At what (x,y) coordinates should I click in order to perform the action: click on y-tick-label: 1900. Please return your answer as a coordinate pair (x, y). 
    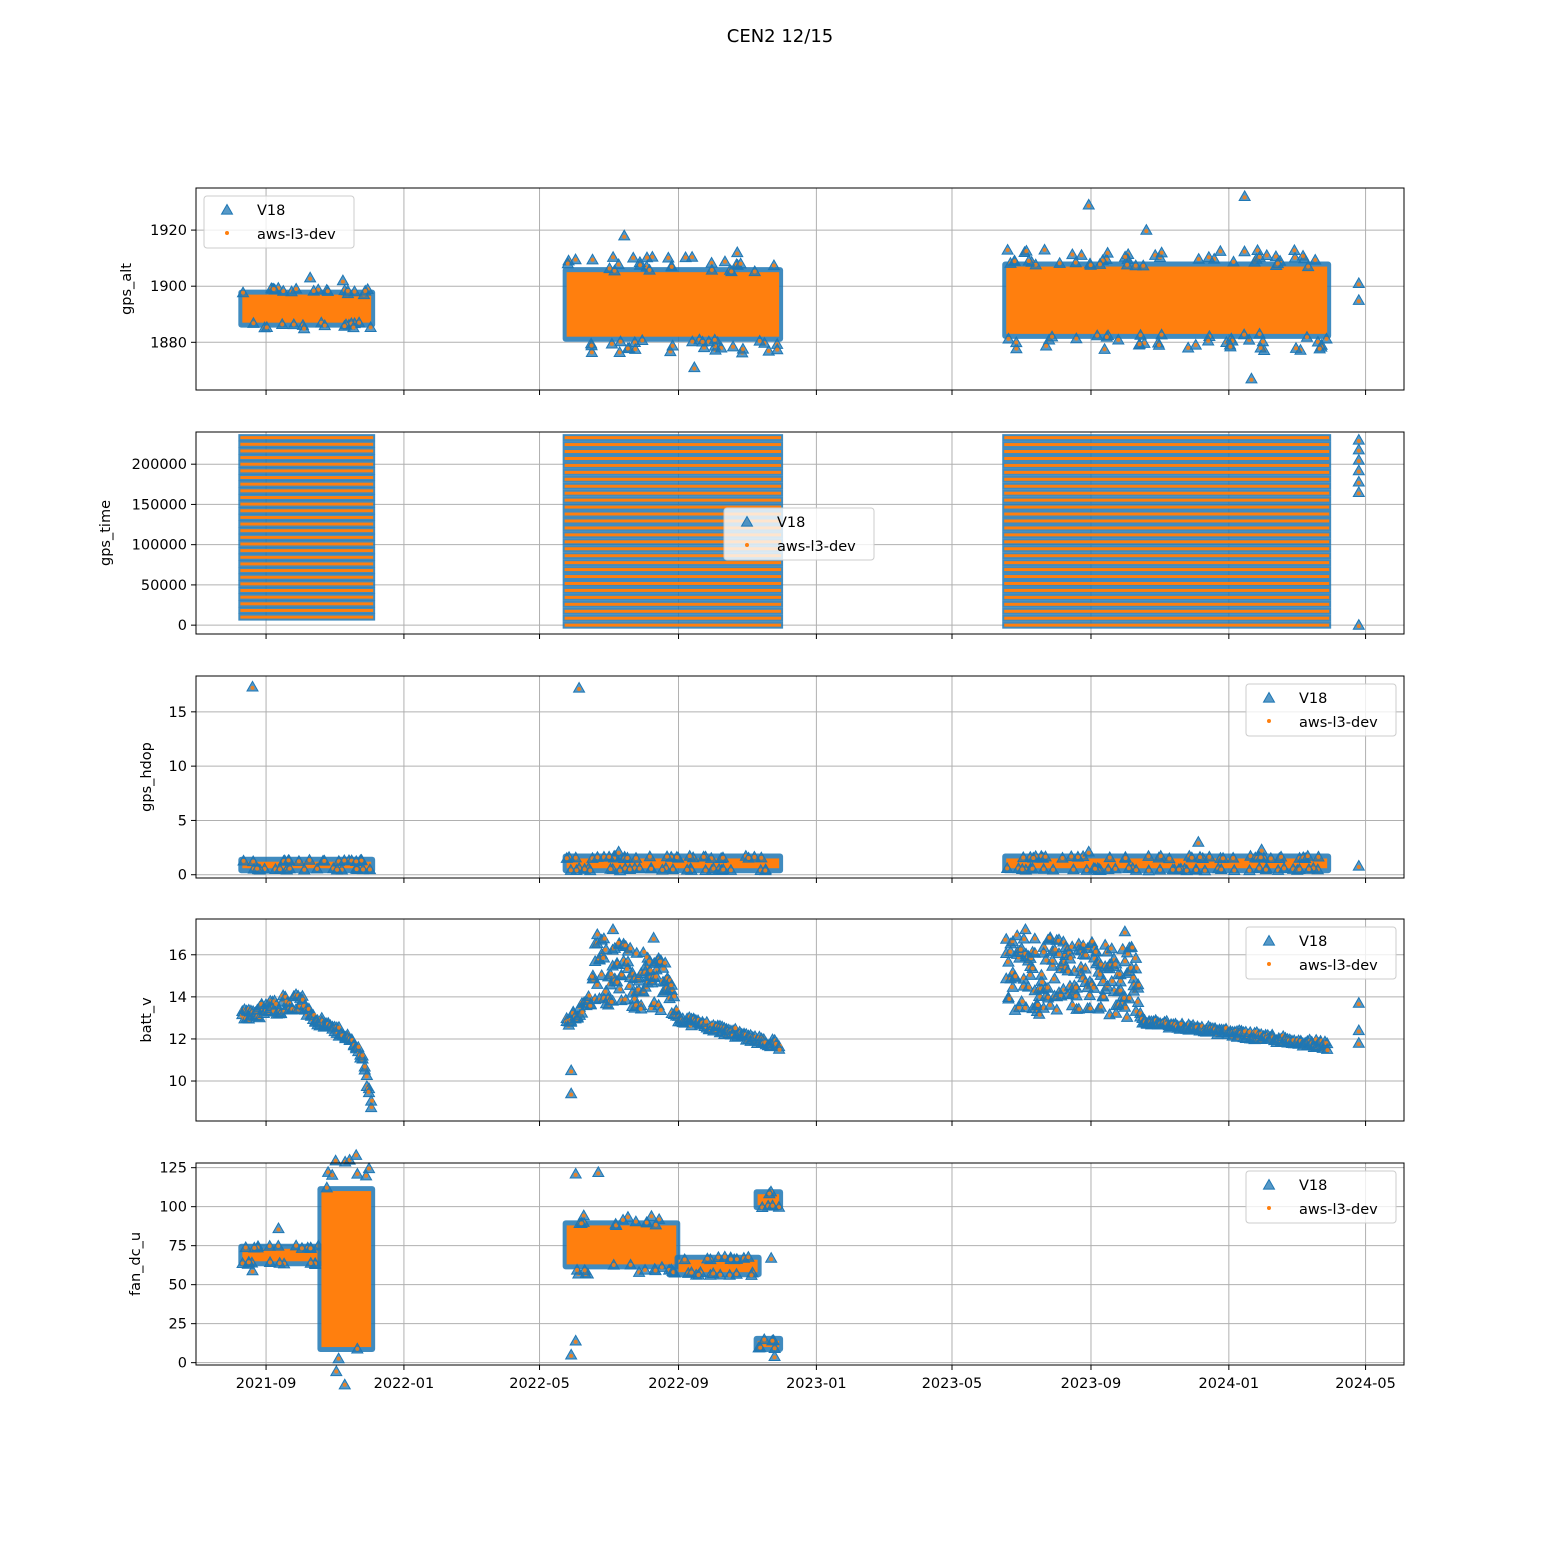
    Looking at the image, I should click on (168, 287).